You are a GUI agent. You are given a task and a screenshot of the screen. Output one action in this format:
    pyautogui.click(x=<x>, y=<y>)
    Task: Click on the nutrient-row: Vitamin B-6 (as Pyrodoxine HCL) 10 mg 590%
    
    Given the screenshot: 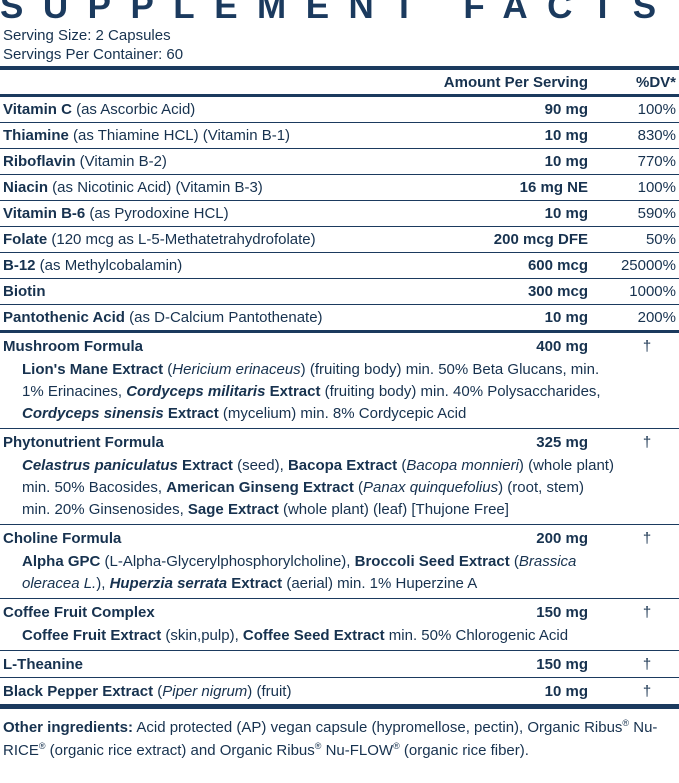 What is the action you would take?
    pyautogui.click(x=339, y=214)
    